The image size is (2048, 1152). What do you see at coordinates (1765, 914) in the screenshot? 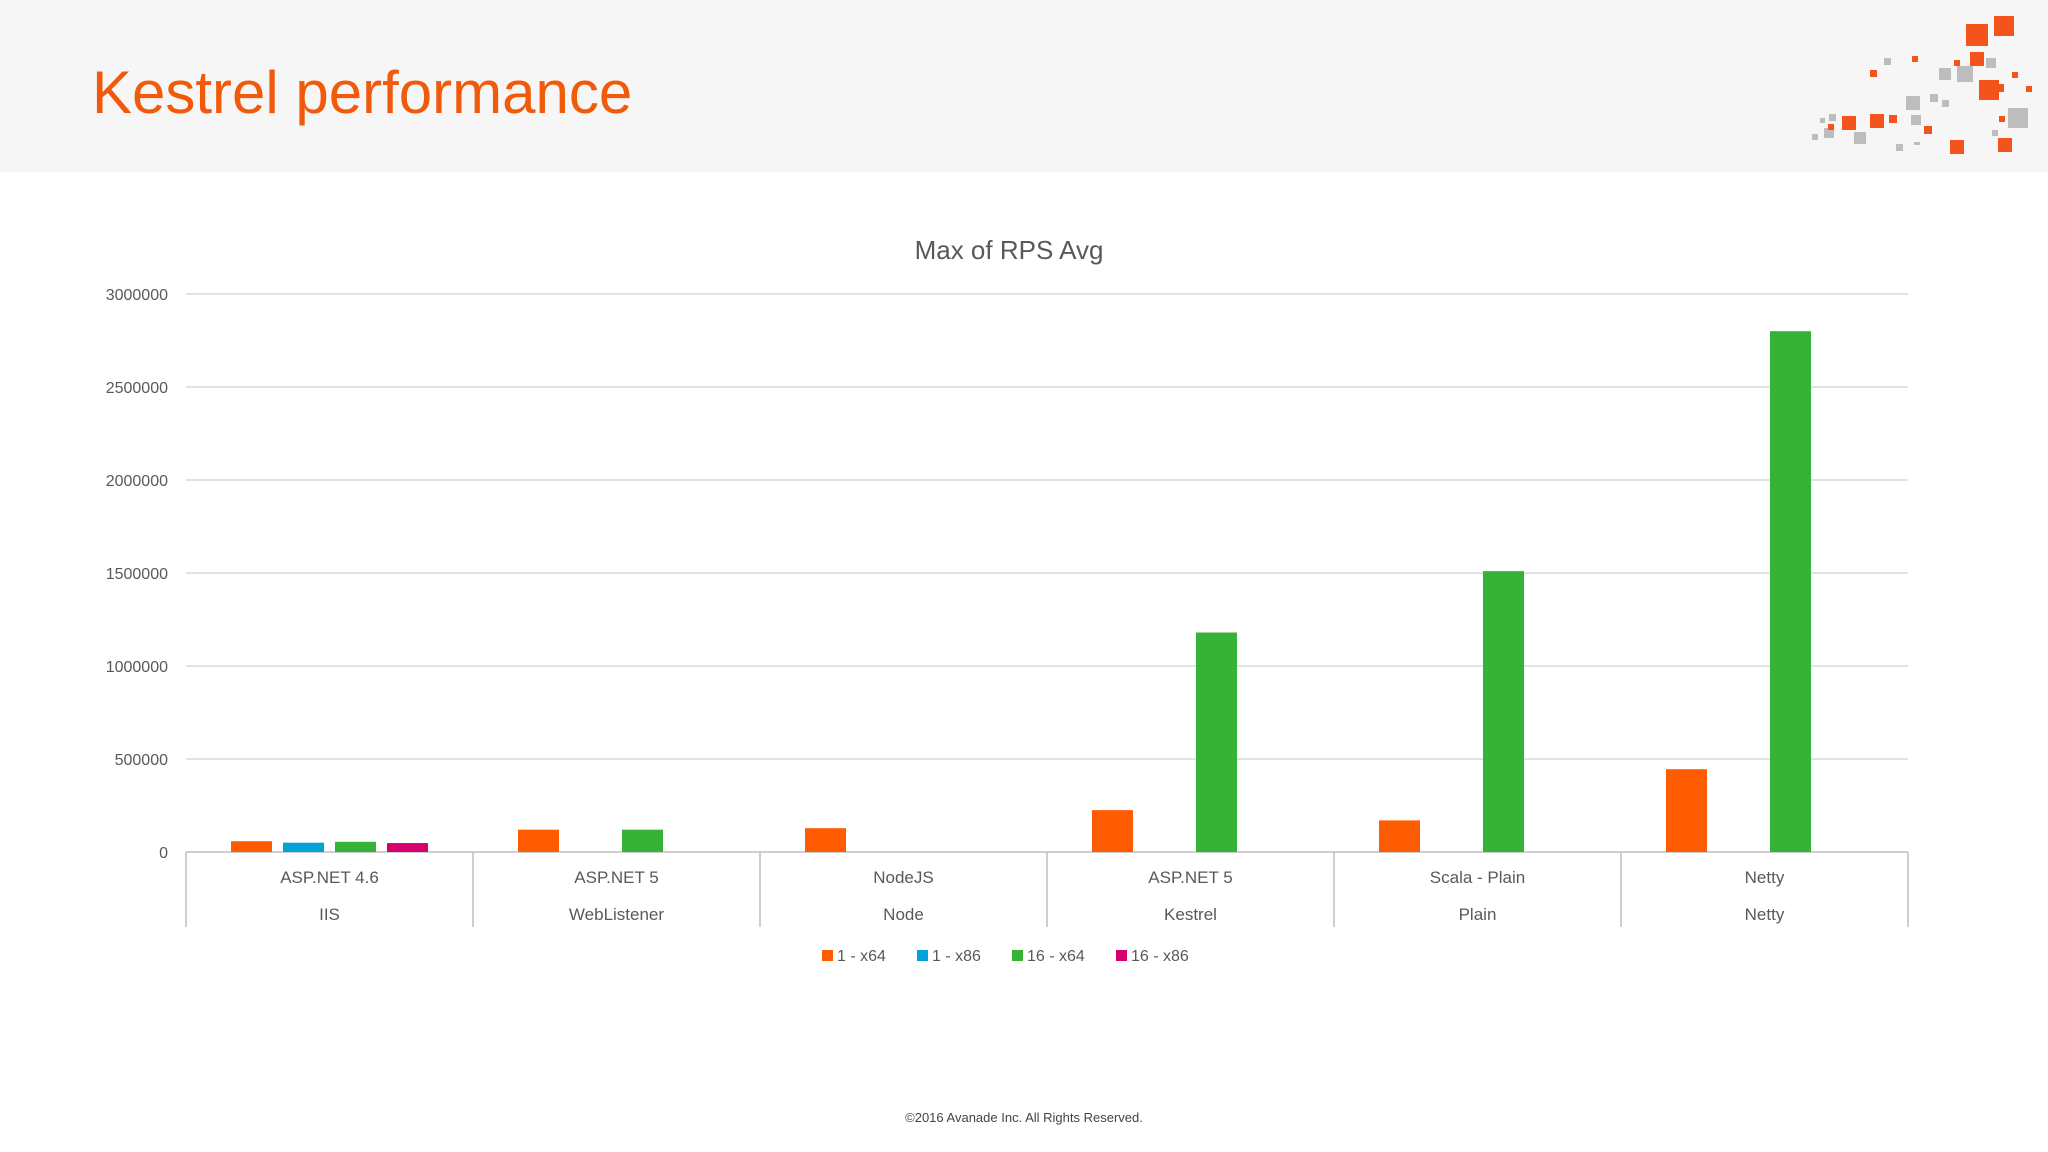
I see `x-group-label: Netty` at bounding box center [1765, 914].